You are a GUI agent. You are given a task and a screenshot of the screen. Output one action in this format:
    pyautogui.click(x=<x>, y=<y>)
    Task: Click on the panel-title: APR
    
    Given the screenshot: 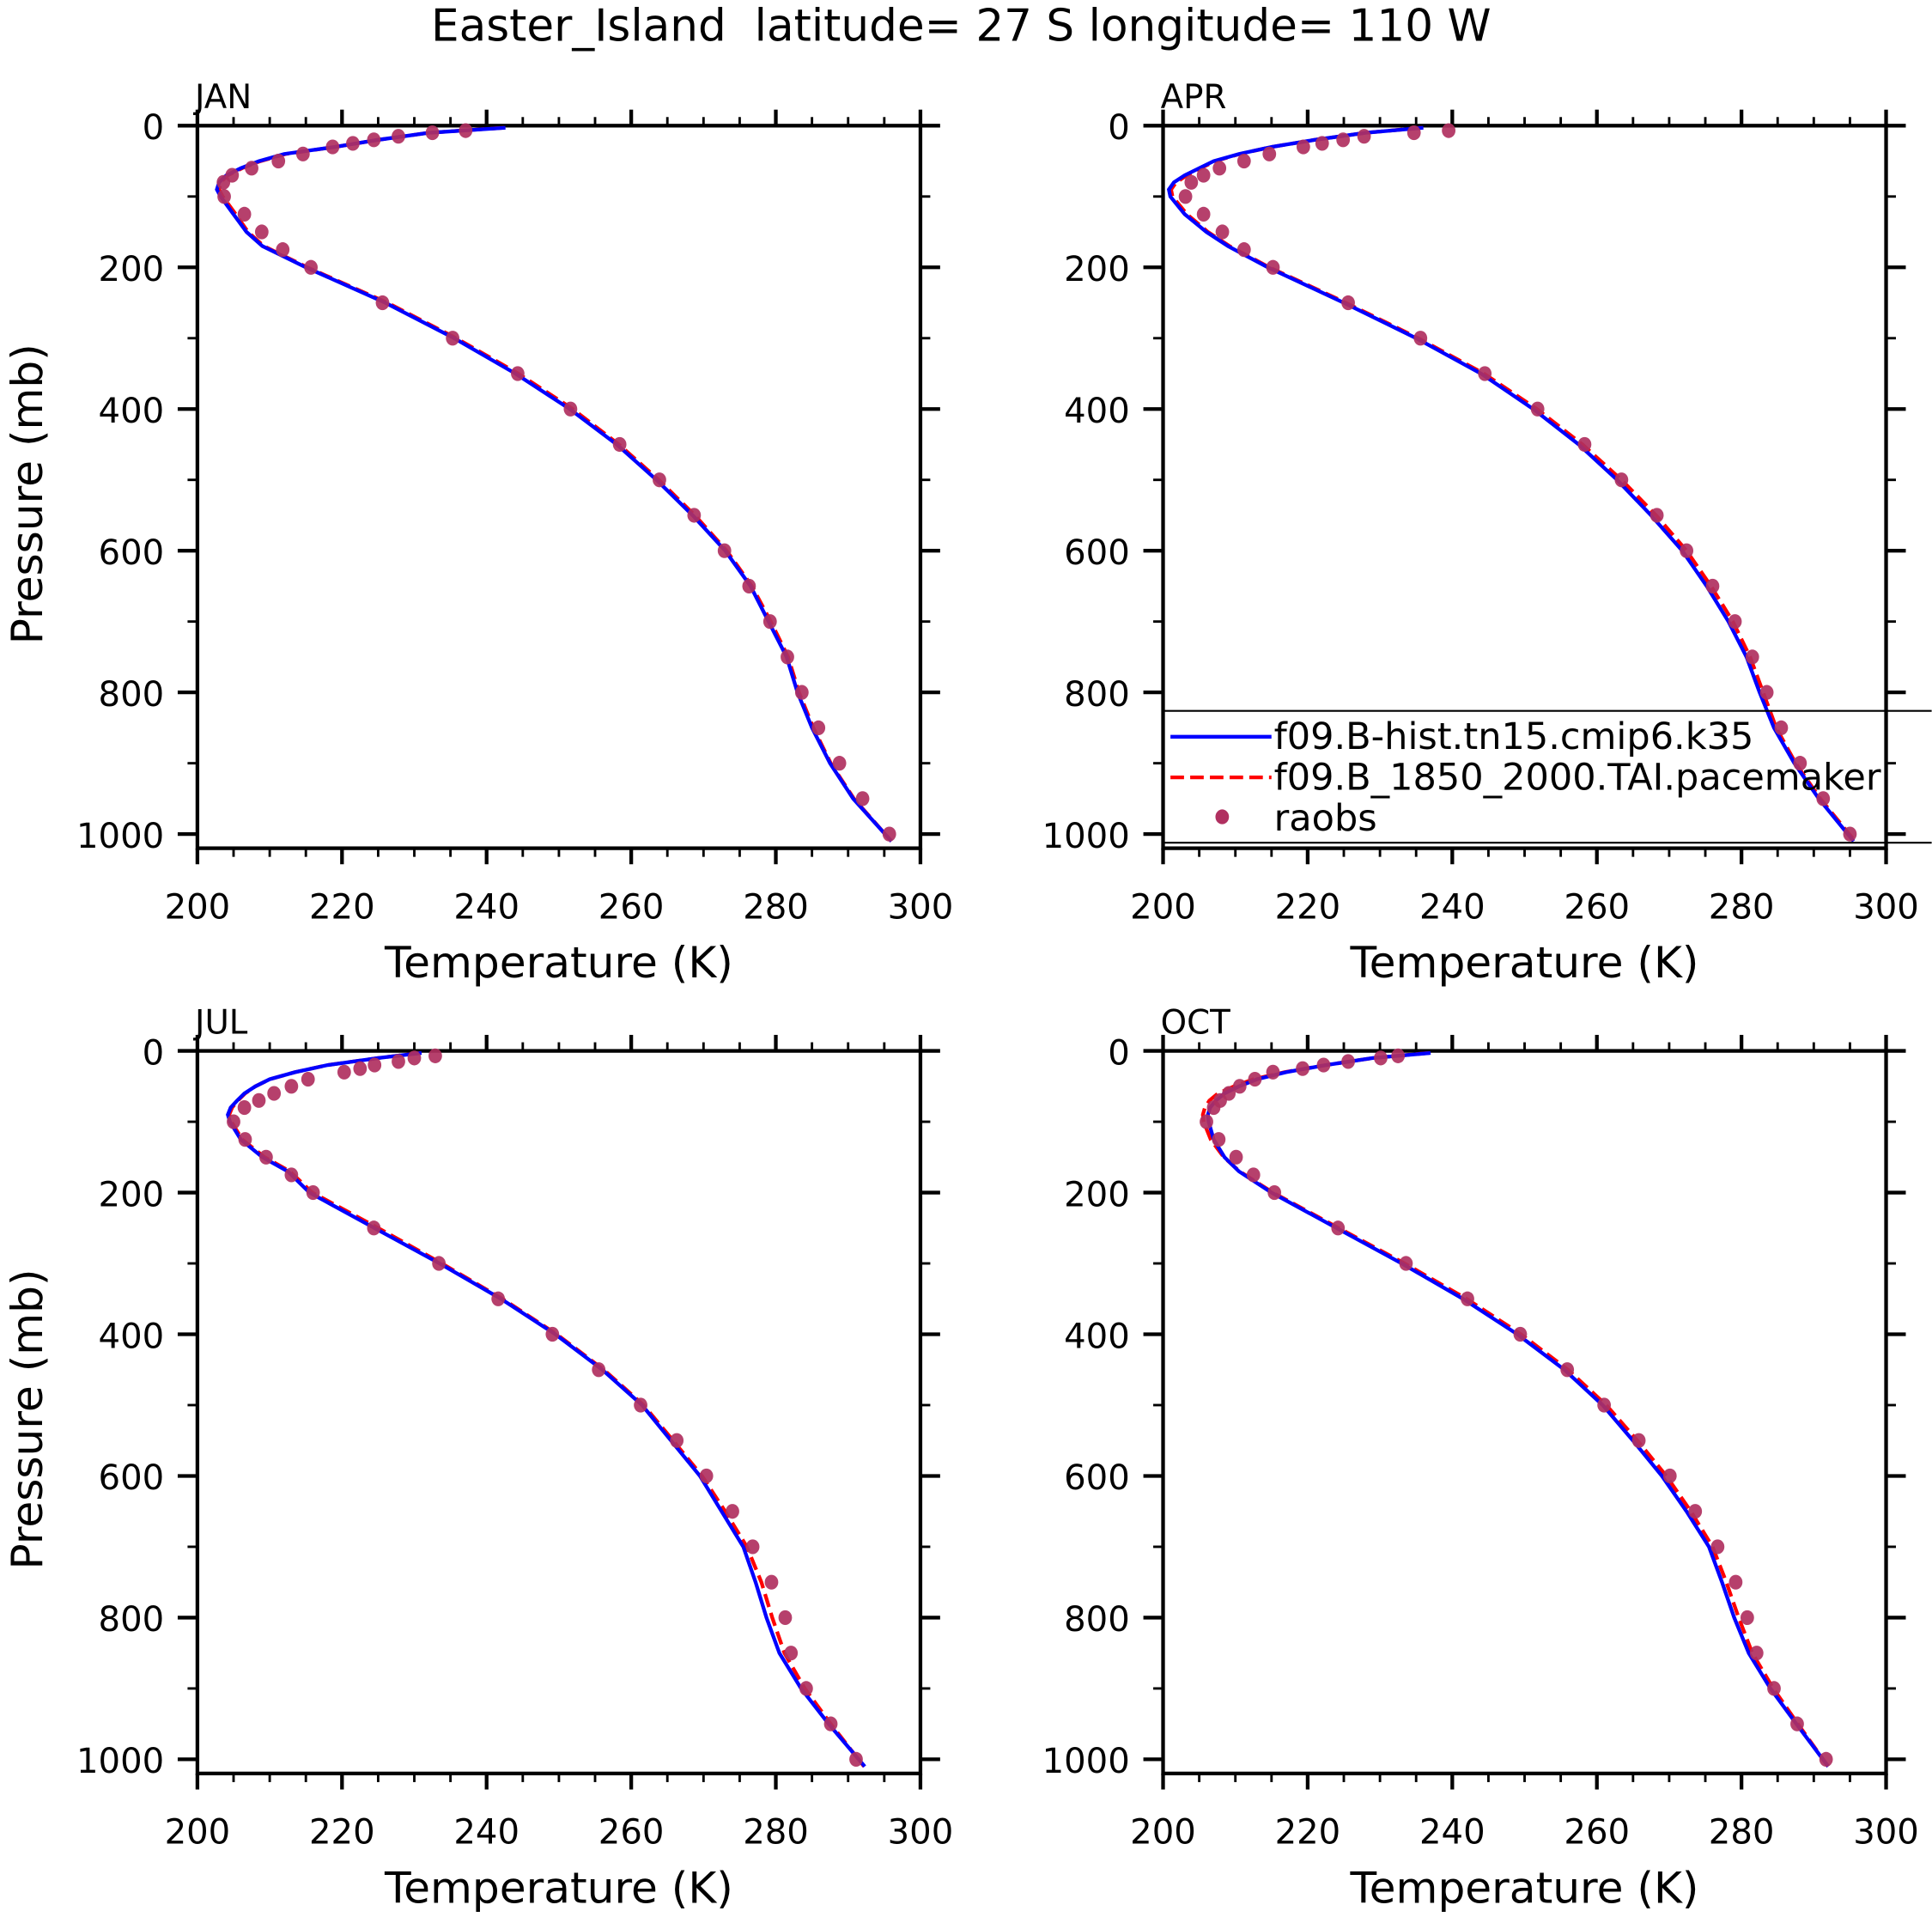 What is the action you would take?
    pyautogui.click(x=1194, y=97)
    